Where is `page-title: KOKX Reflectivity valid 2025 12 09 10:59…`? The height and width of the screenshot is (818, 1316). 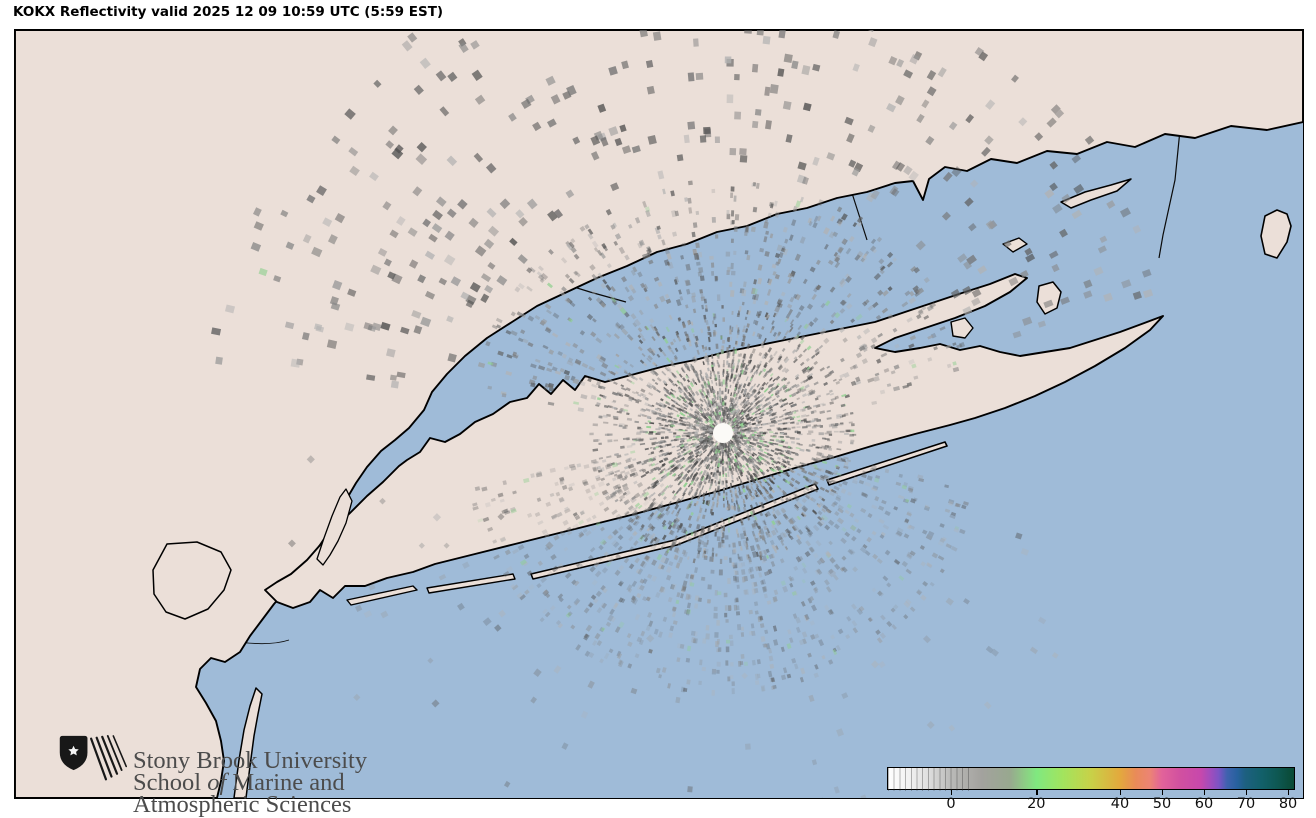 page-title: KOKX Reflectivity valid 2025 12 09 10:59… is located at coordinates (228, 12).